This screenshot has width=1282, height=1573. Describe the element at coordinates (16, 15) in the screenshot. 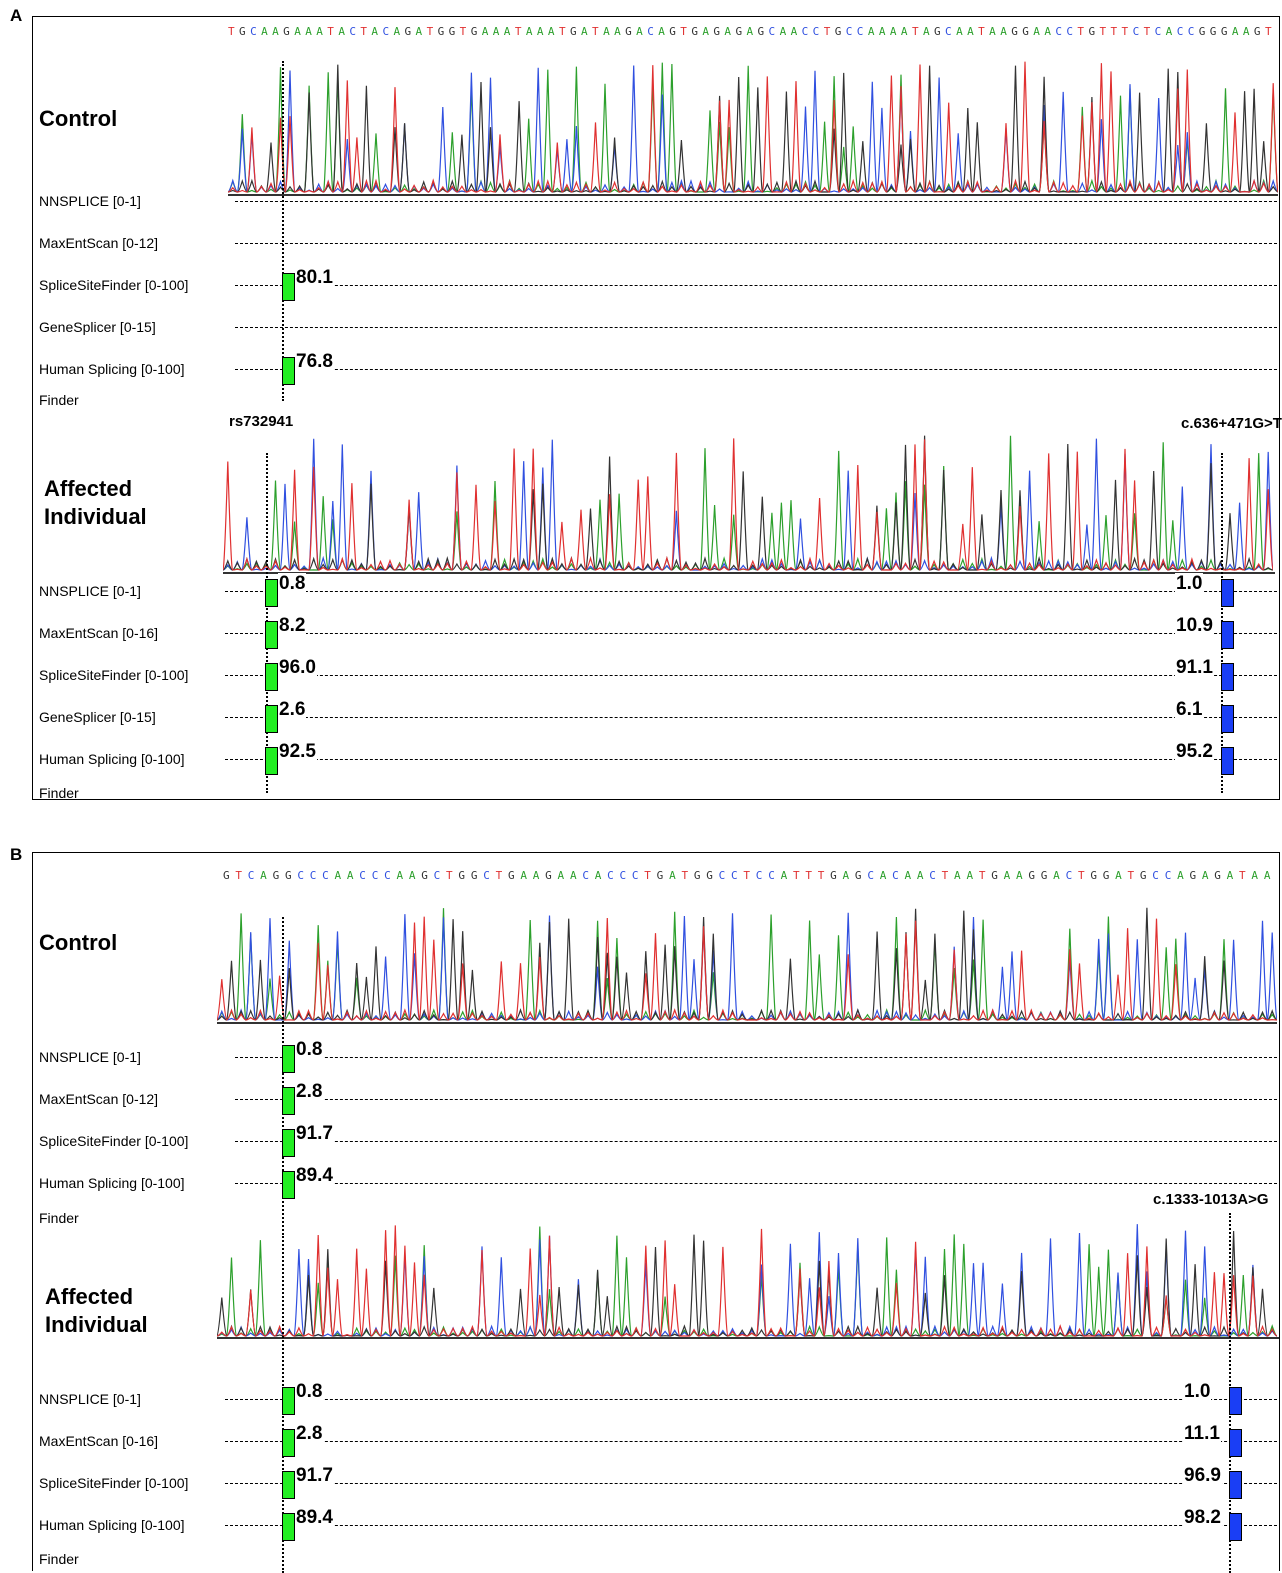

I see `panel-a-letter: A` at that location.